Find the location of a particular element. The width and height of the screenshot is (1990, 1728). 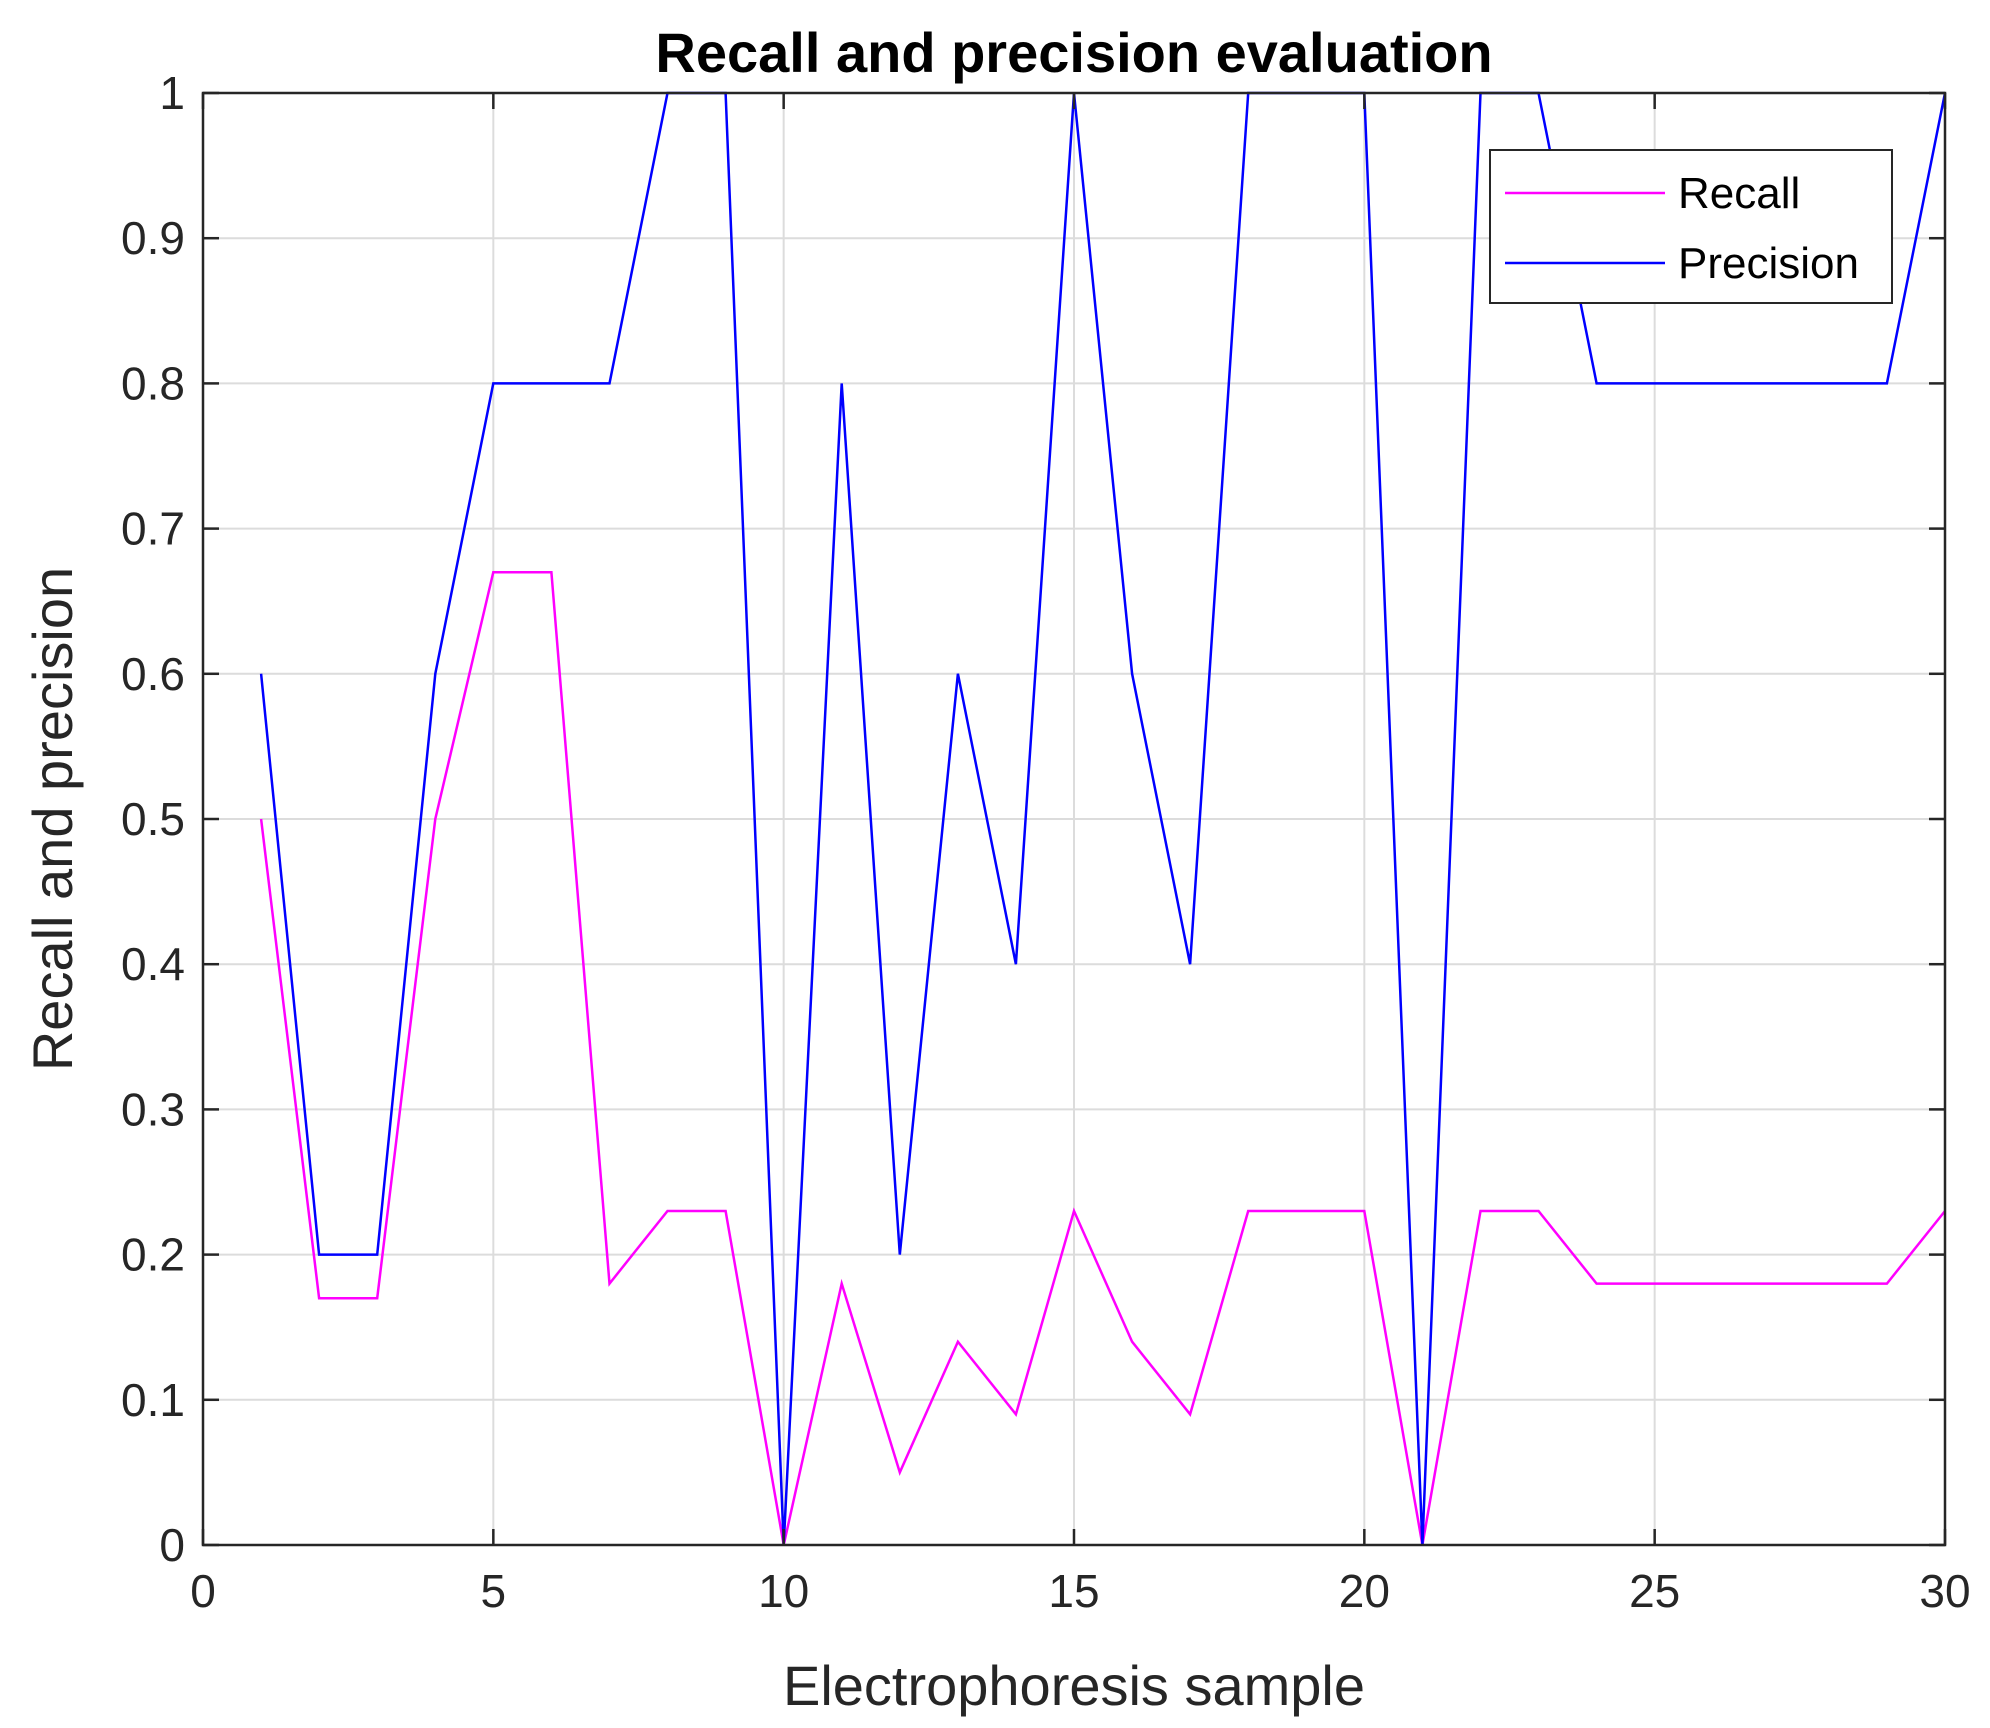

y-tick-label: 0.3 is located at coordinates (153, 1109).